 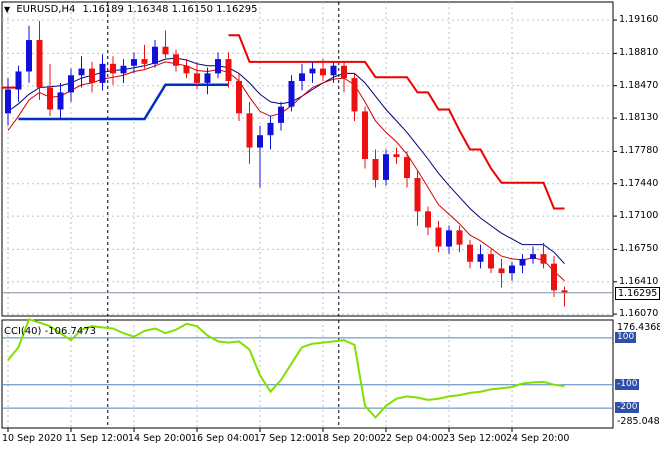 I want to click on time-tick-label: 22 Sep 04:00, so click(x=412, y=438).